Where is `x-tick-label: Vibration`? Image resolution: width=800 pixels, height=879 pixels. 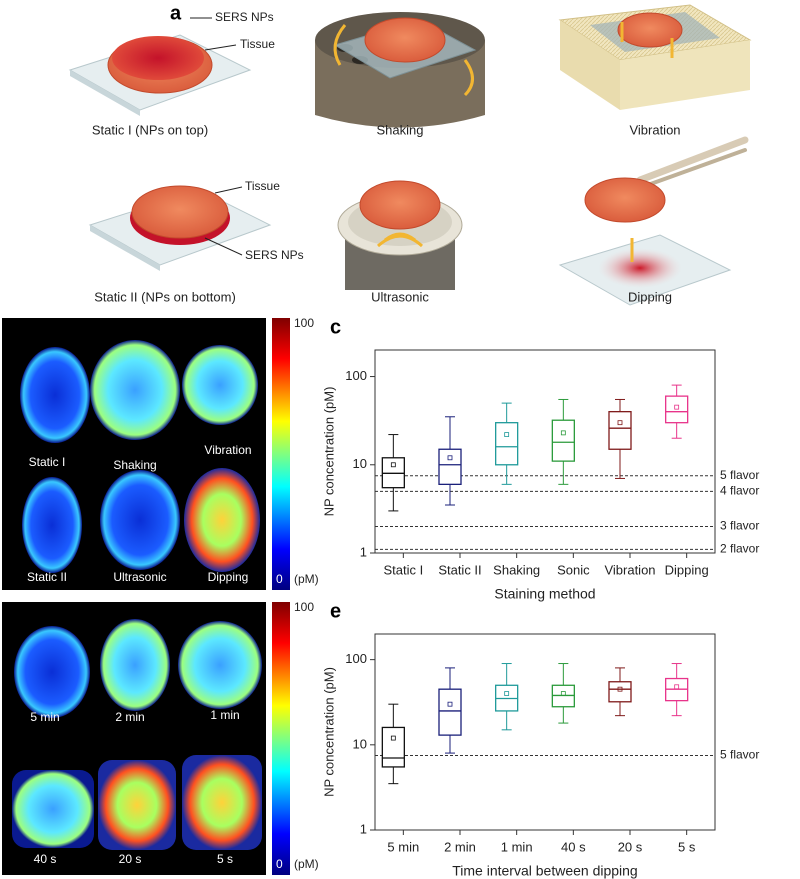 x-tick-label: Vibration is located at coordinates (629, 569).